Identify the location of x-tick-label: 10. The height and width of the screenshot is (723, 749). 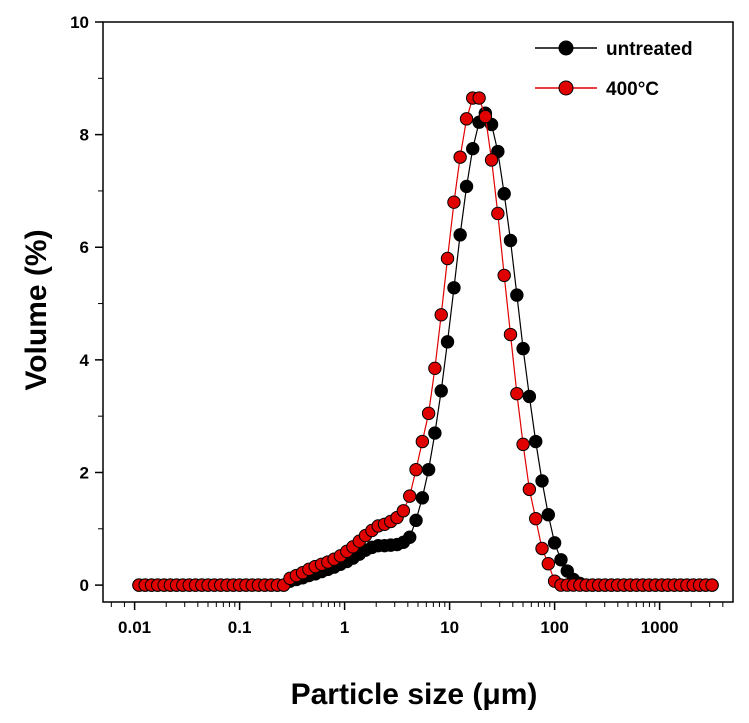
(449, 627).